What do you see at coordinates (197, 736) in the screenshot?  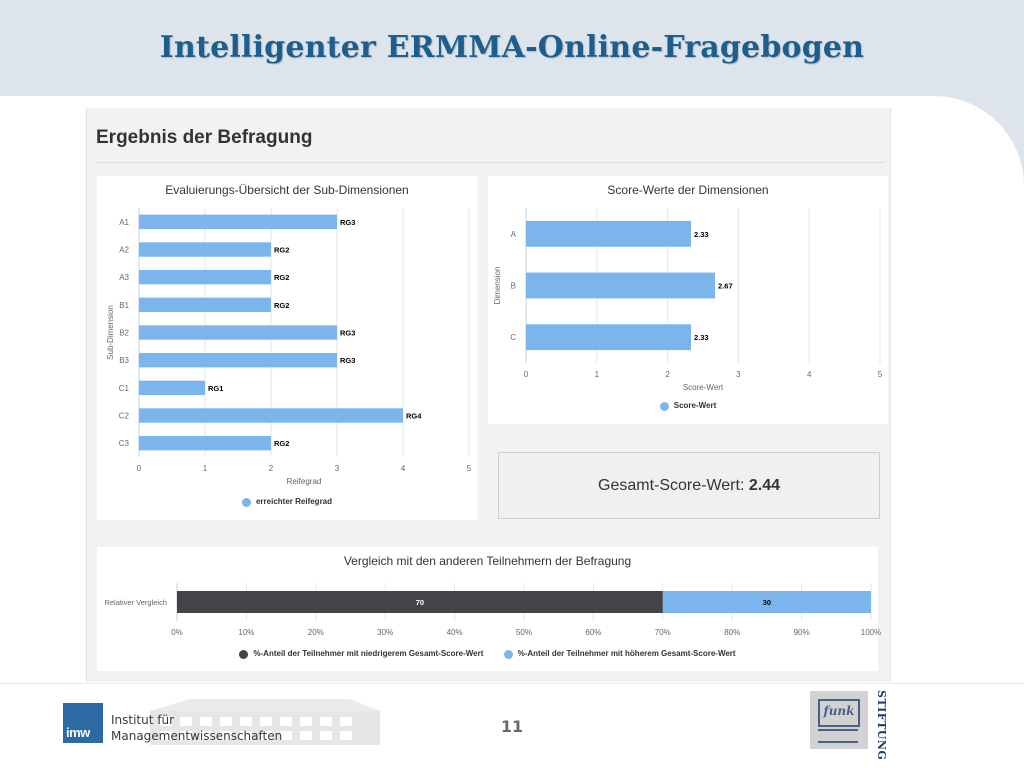 I see `institute-line-2: Managementwissenschaften` at bounding box center [197, 736].